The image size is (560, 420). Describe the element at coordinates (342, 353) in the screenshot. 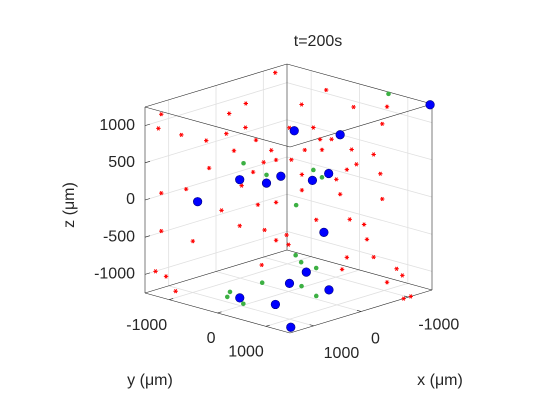

I see `x-tick-label: 1000` at that location.